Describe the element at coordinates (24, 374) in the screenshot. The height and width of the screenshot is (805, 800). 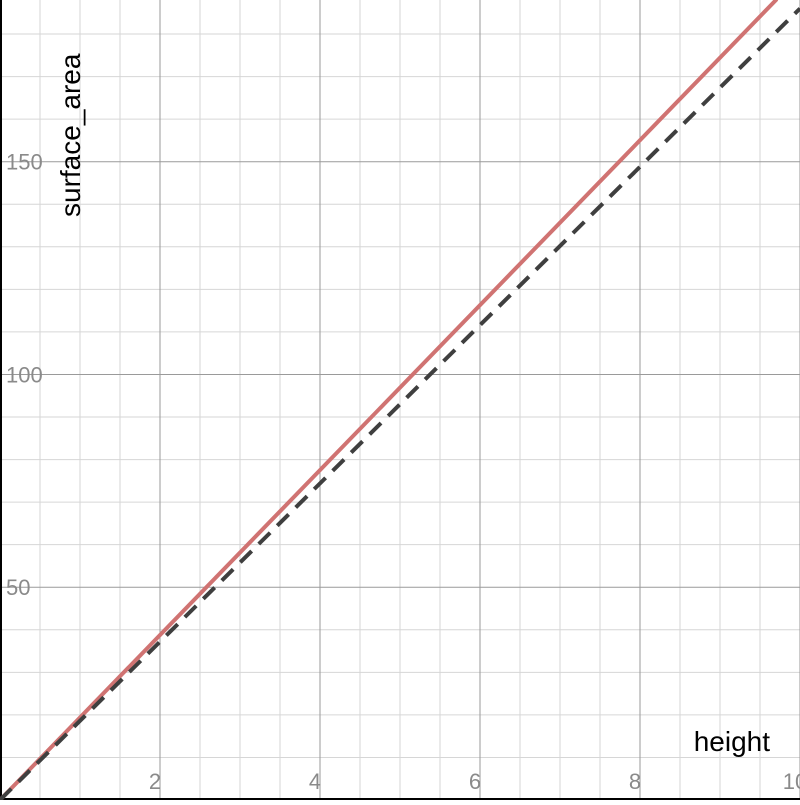
I see `y-tick-label: 100` at that location.